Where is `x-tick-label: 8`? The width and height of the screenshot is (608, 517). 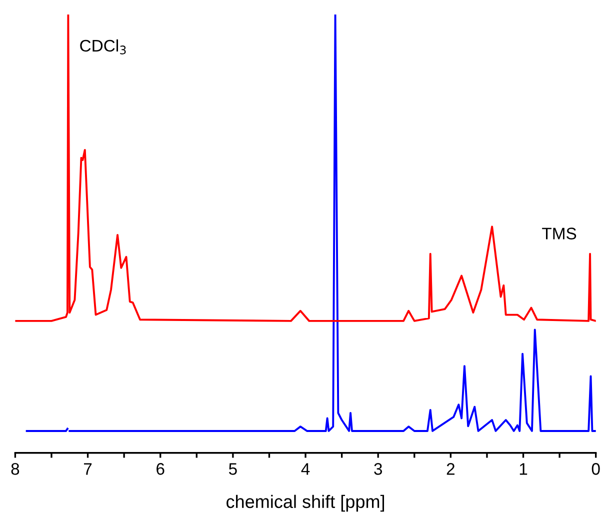
x-tick-label: 8 is located at coordinates (15, 469).